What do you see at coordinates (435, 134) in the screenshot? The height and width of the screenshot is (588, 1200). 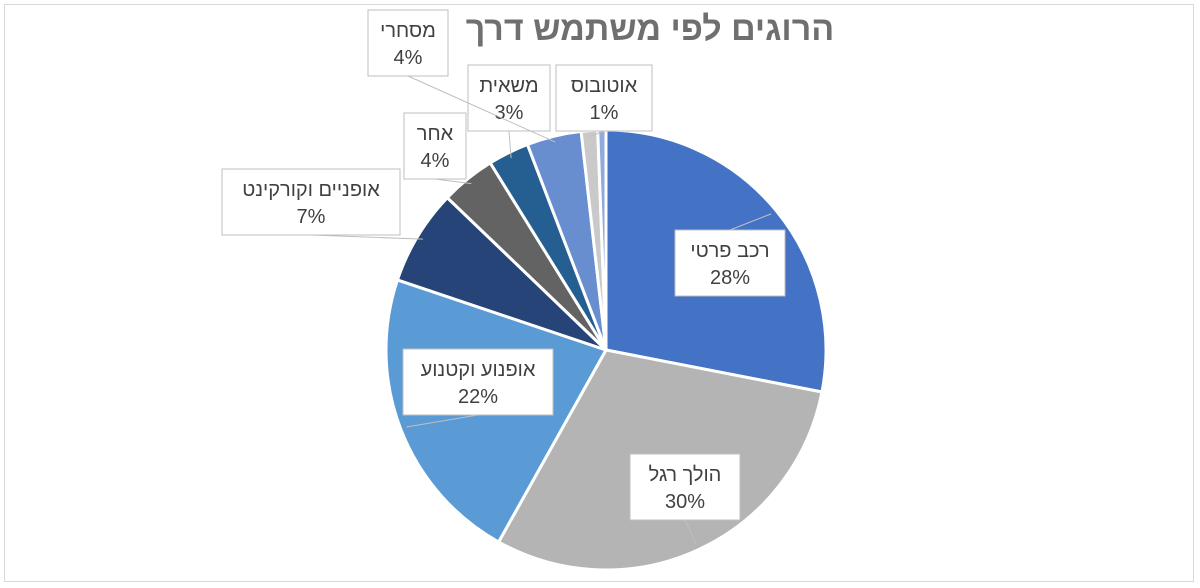 I see `data-label-category: אחר` at bounding box center [435, 134].